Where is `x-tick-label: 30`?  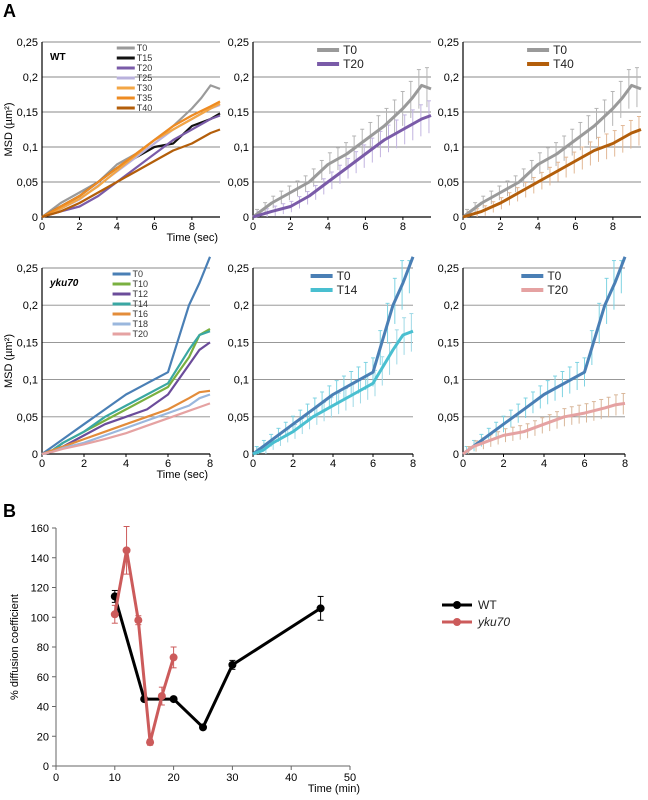 x-tick-label: 30 is located at coordinates (232, 778).